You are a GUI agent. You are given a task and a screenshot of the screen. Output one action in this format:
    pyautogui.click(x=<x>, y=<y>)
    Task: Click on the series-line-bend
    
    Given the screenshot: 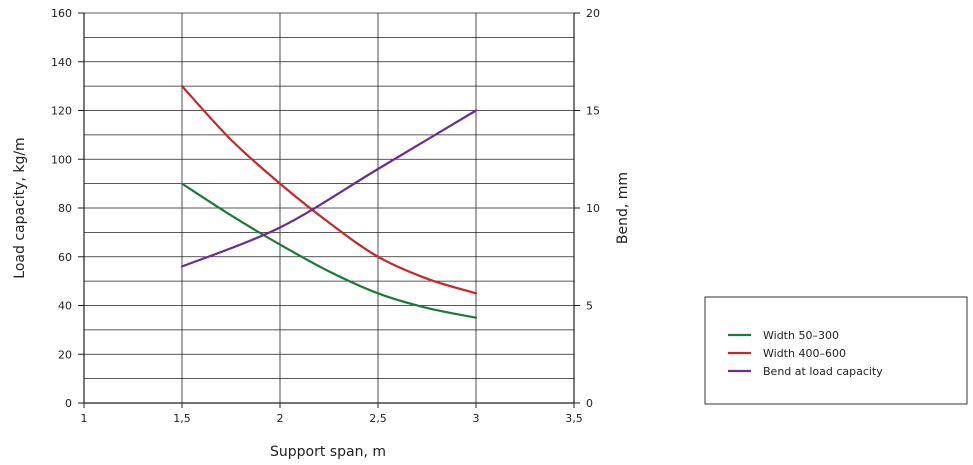 What is the action you would take?
    pyautogui.click(x=329, y=188)
    